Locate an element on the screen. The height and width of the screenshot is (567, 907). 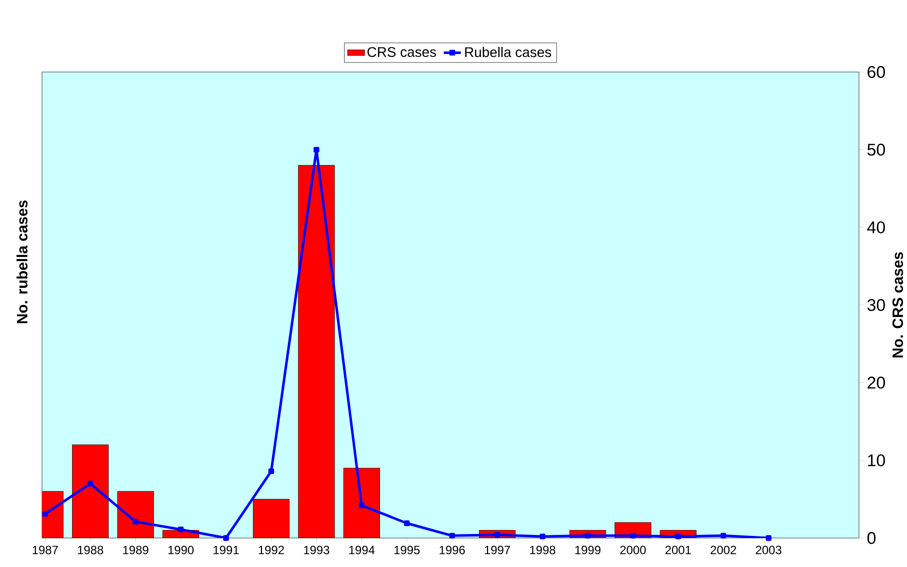
x-tick-label: 1987 is located at coordinates (45, 550).